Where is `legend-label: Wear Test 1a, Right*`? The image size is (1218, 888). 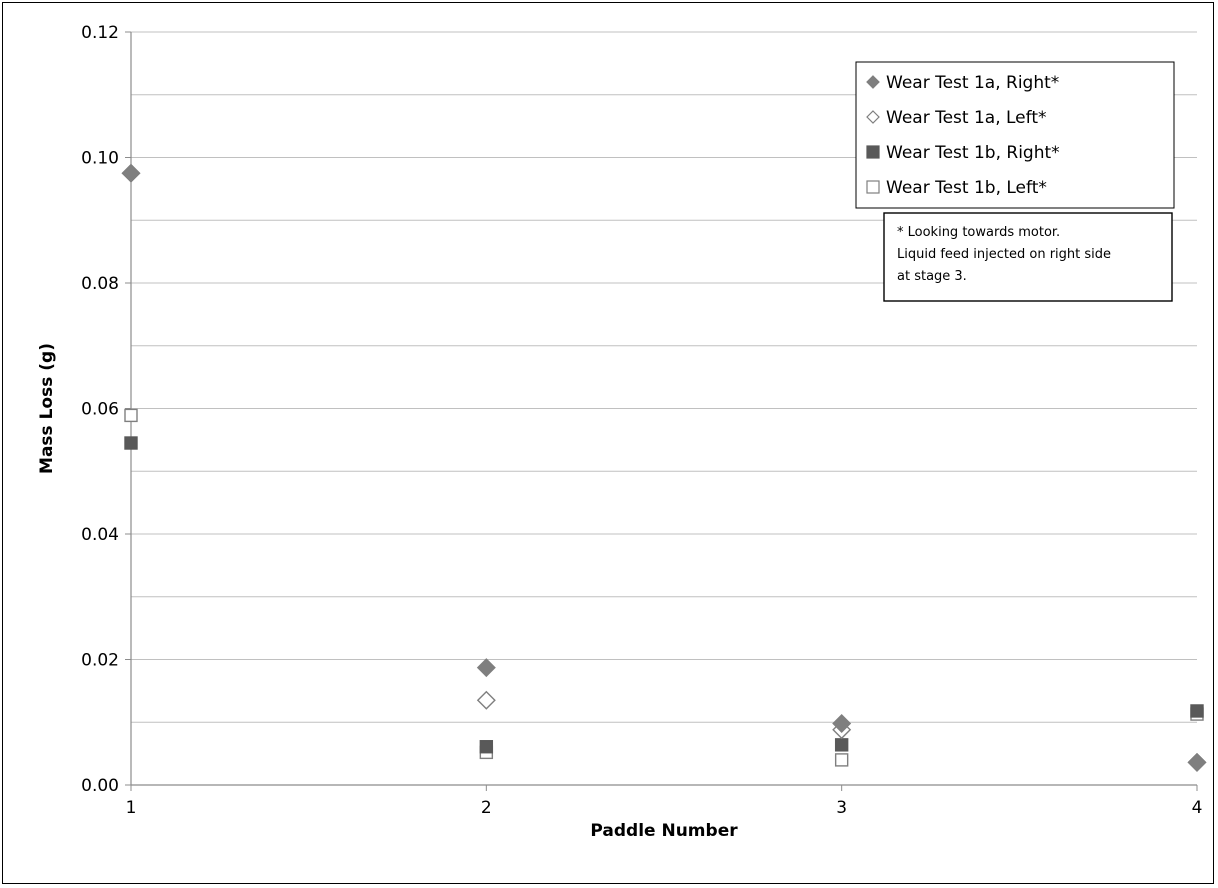 legend-label: Wear Test 1a, Right* is located at coordinates (972, 83).